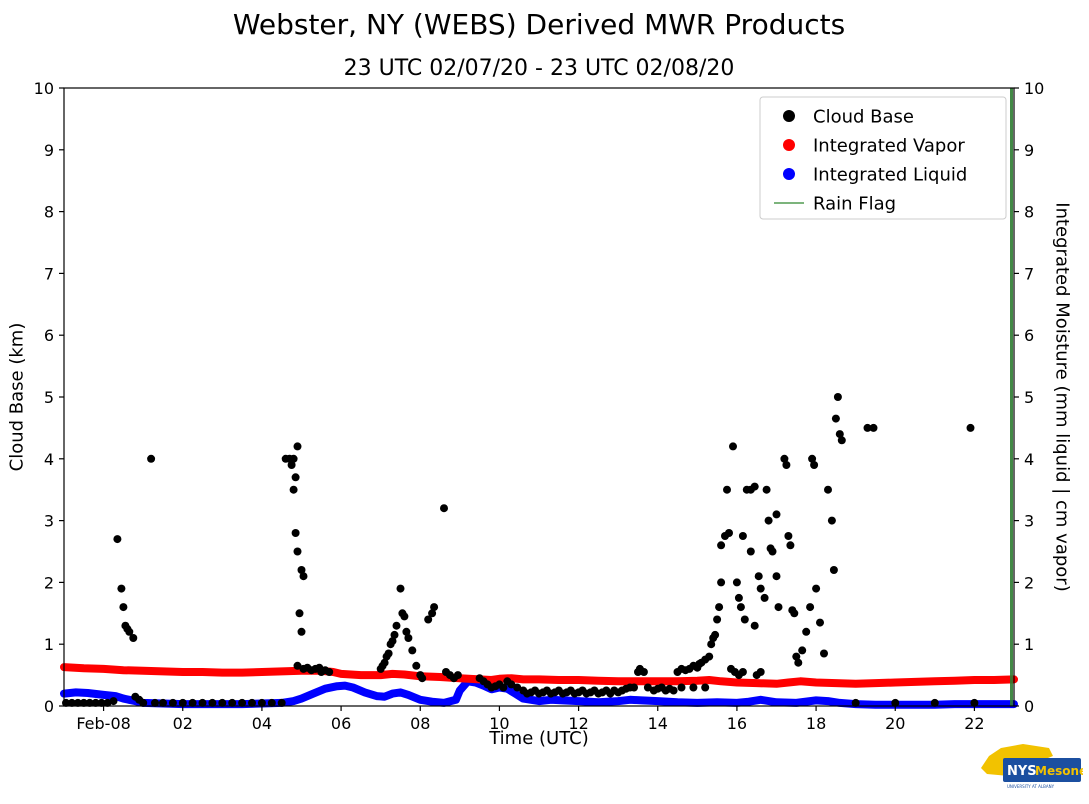  I want to click on y-tick-label-right: 7, so click(1029, 273).